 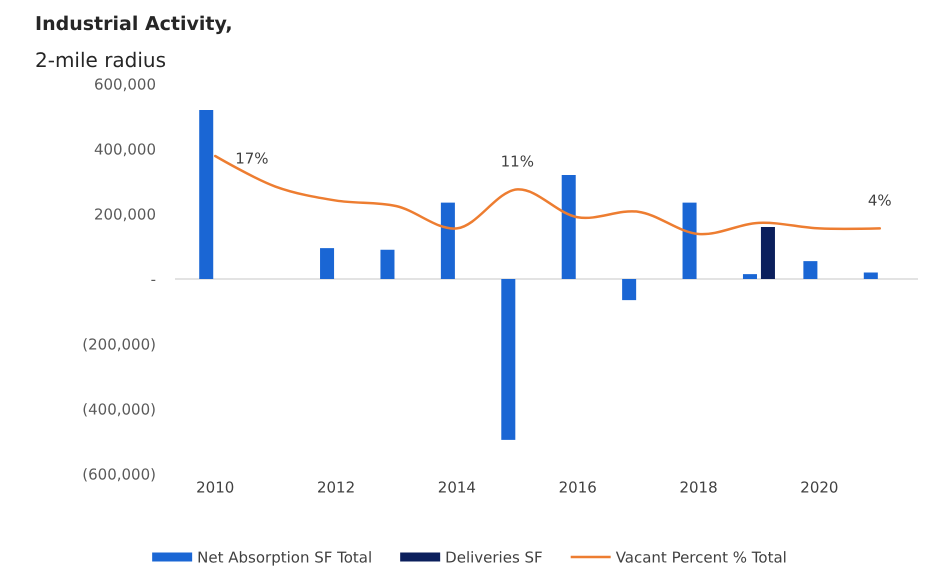 What do you see at coordinates (125, 149) in the screenshot?
I see `y-tick-label: 400,000` at bounding box center [125, 149].